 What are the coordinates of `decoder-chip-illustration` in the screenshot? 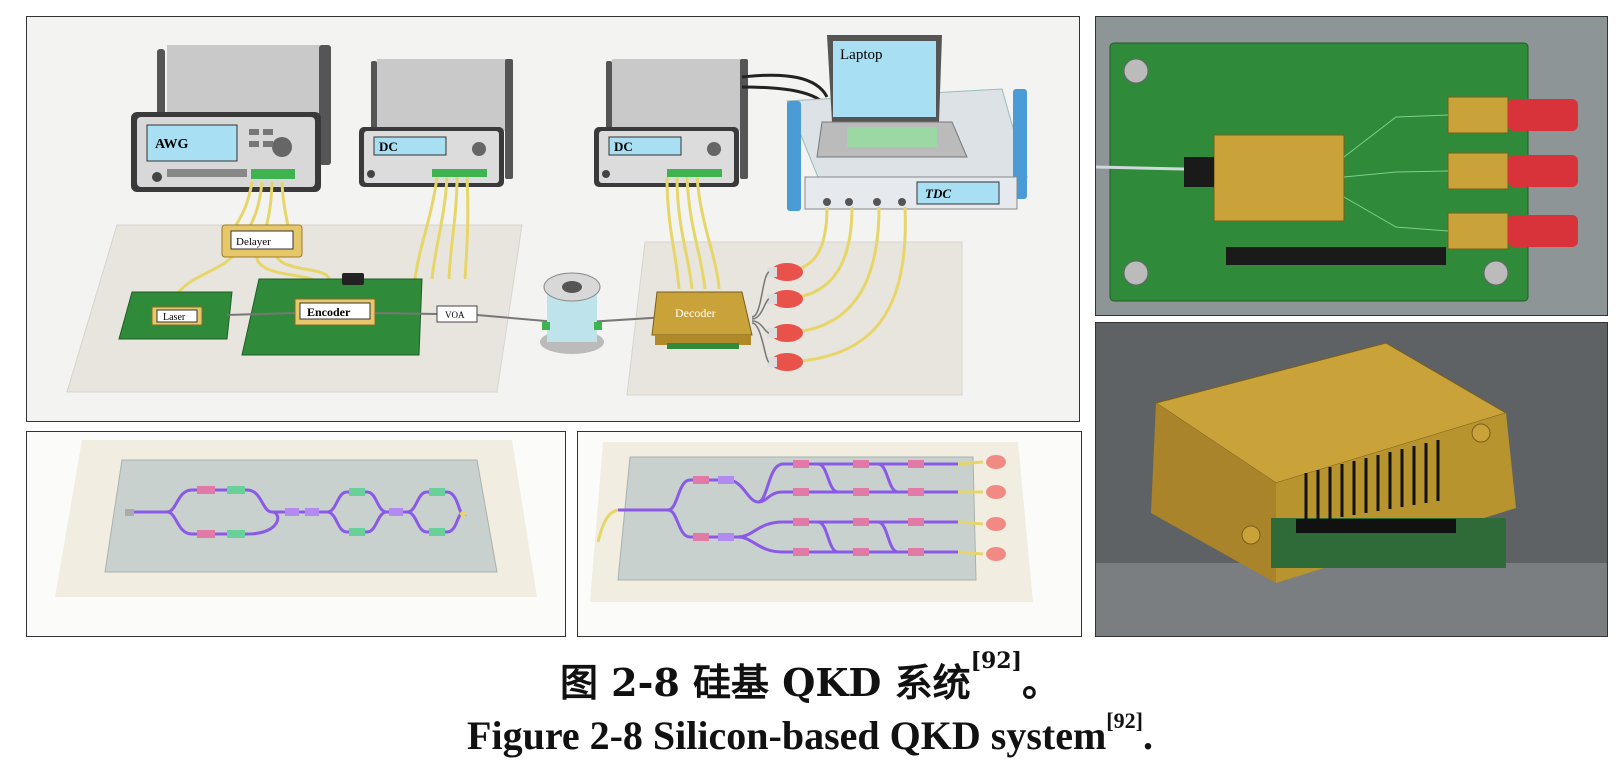 It's located at (811, 522).